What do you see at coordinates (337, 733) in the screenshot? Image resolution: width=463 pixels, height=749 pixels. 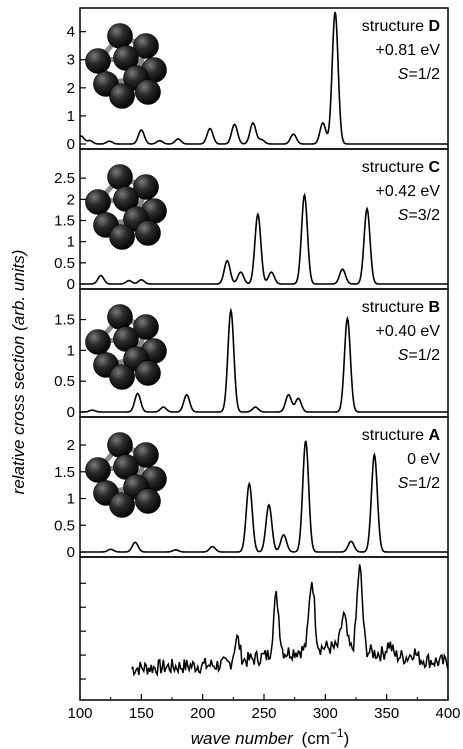 I see `x-axis-label-unit-exp: −1` at bounding box center [337, 733].